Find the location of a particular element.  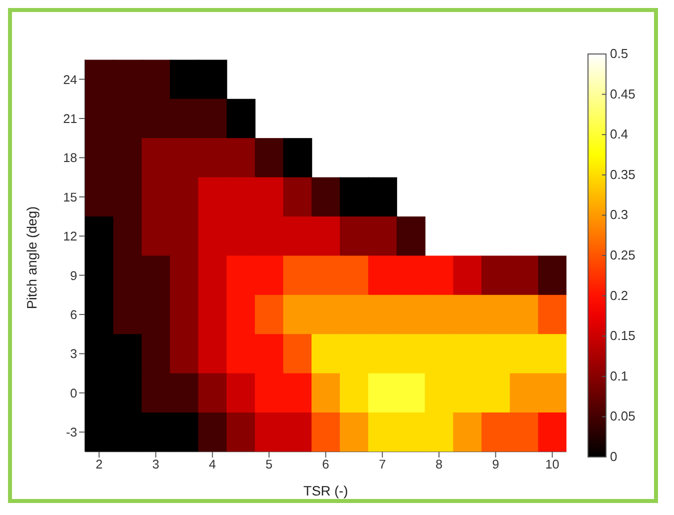

color-bar-label: 0.35 is located at coordinates (623, 174).